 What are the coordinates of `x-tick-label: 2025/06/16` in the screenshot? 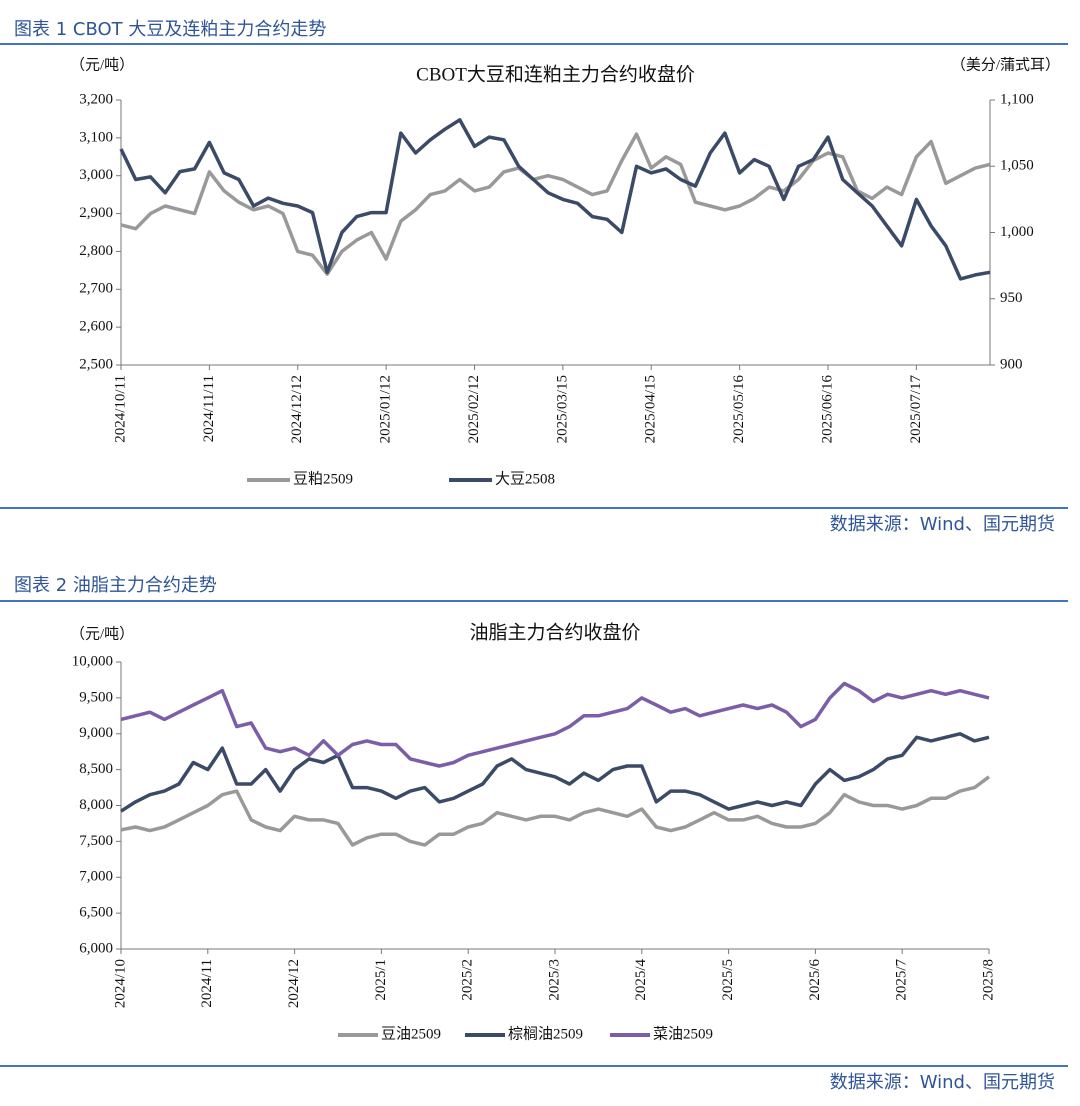 It's located at (827, 409).